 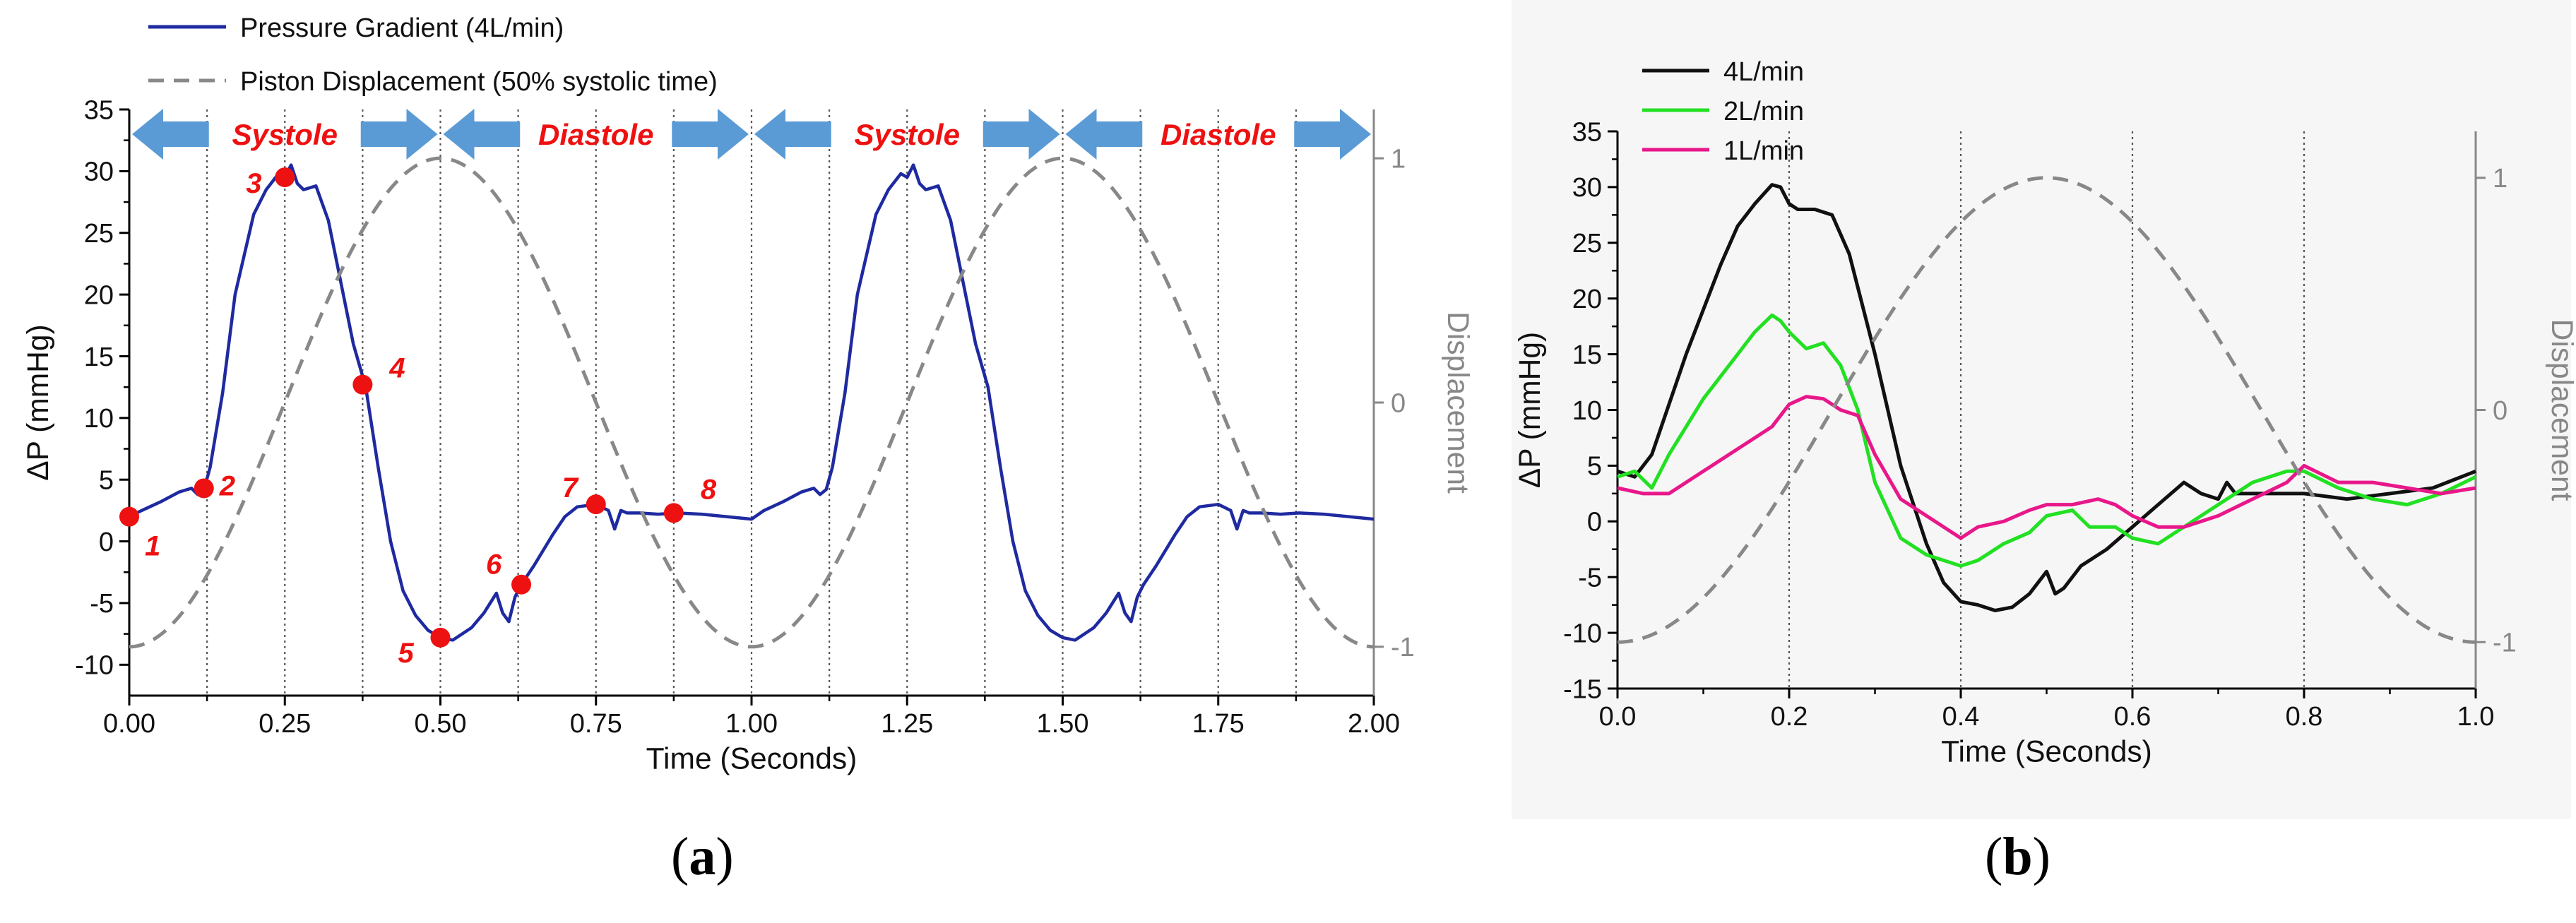 I want to click on x-tick-label-5: 1.25, so click(x=907, y=724).